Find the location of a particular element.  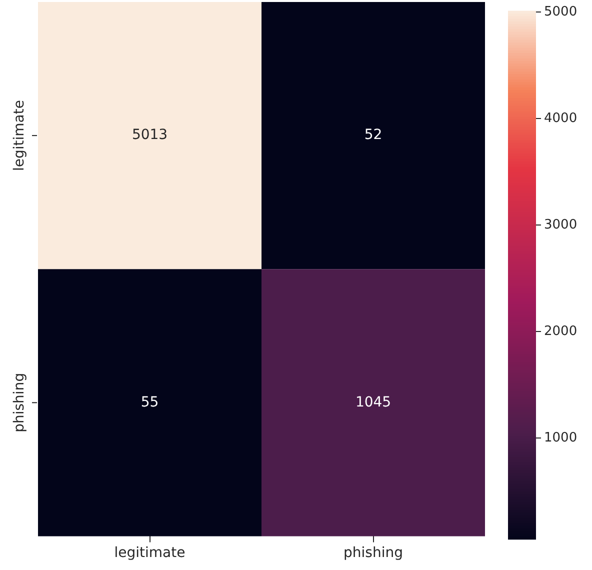

data-label: 52 is located at coordinates (373, 135).